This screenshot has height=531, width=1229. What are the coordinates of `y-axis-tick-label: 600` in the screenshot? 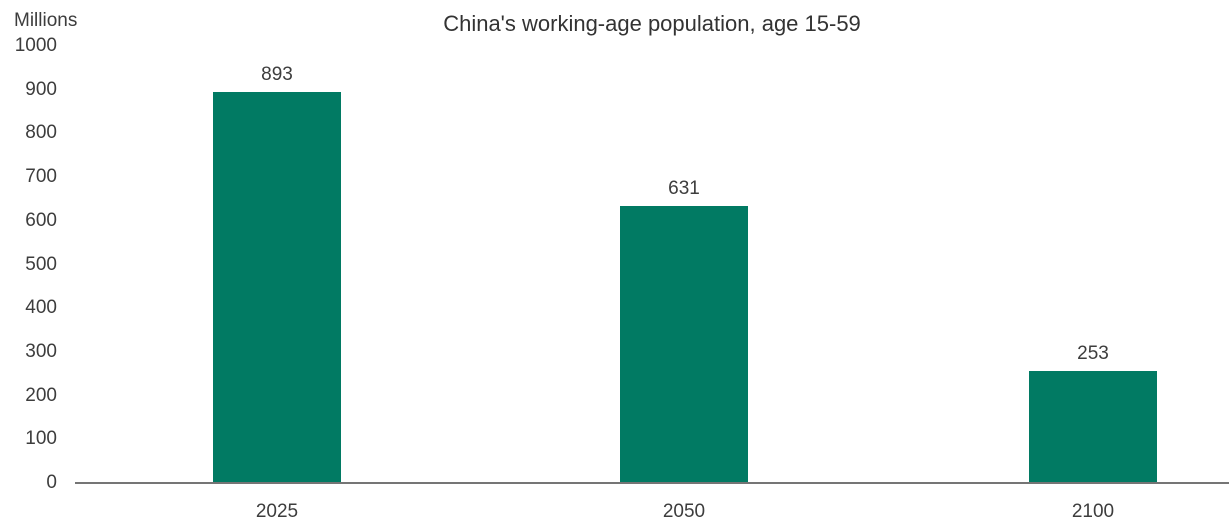 It's located at (41, 220).